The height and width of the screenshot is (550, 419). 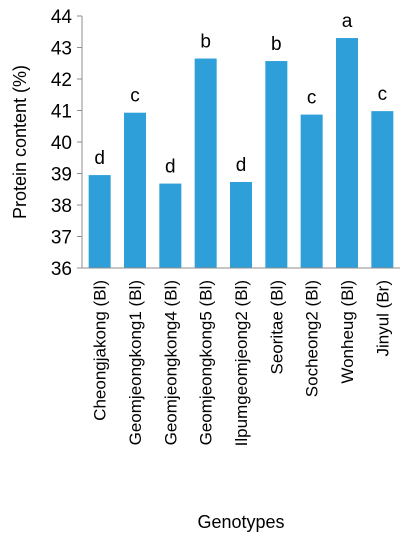 I want to click on x-tick-label: Seoritae (Bl), so click(x=276, y=327).